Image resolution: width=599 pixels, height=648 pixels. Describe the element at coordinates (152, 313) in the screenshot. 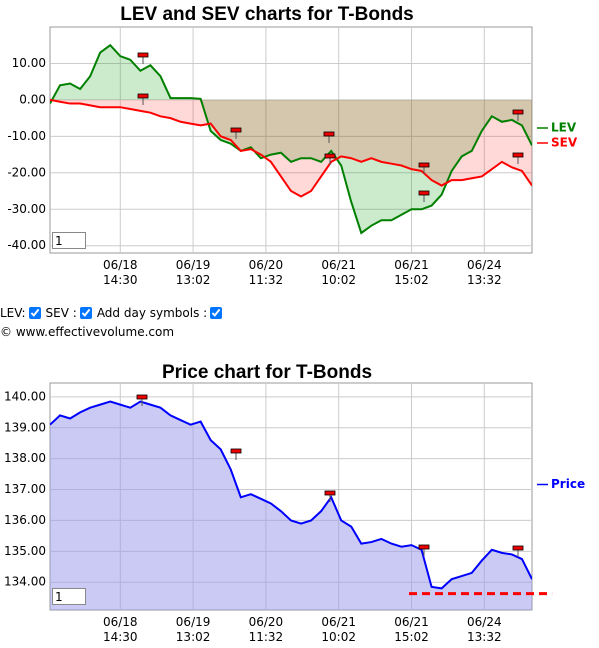

I see `control-label: Add day symbols :` at that location.